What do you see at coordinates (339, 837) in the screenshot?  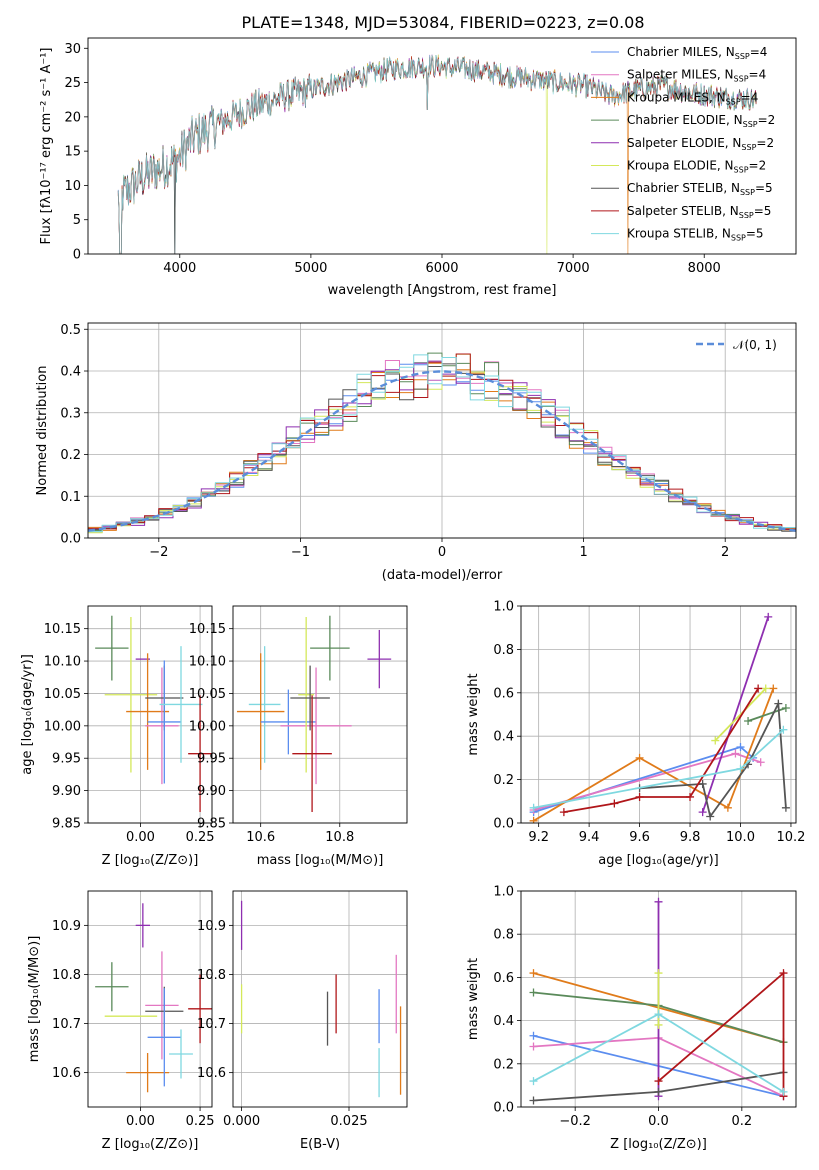 I see `x-tick-label: 10.8` at bounding box center [339, 837].